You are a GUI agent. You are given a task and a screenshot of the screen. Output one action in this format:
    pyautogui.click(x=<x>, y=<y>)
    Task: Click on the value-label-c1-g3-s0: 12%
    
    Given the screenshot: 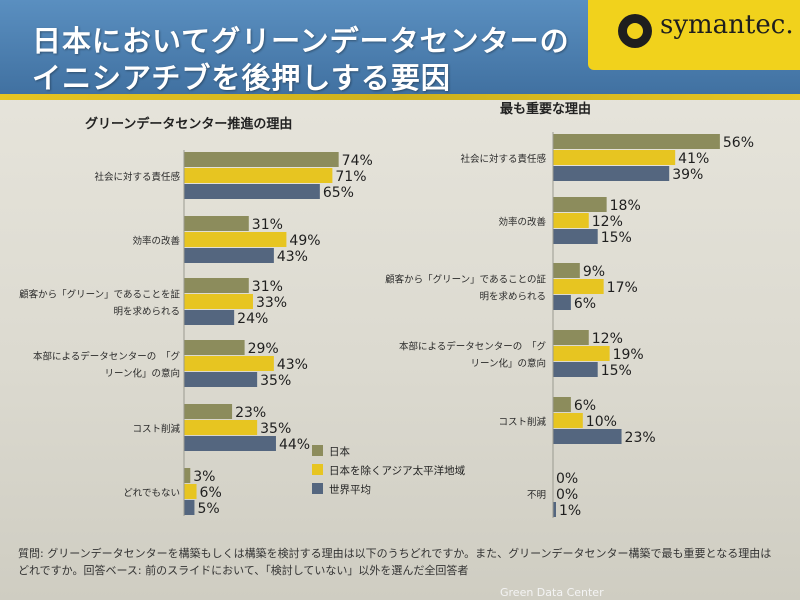 What is the action you would take?
    pyautogui.click(x=607, y=339)
    